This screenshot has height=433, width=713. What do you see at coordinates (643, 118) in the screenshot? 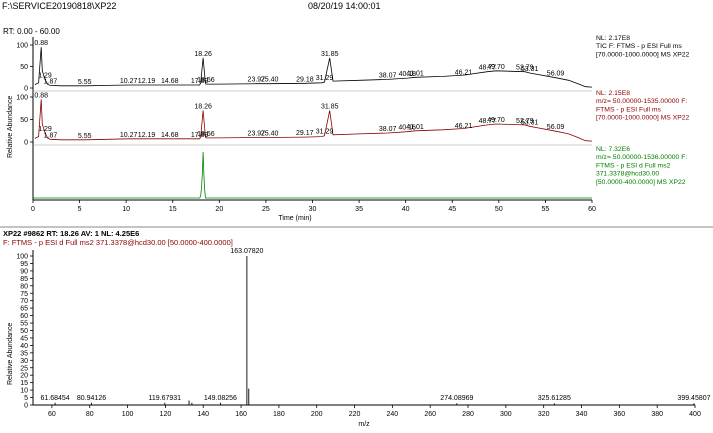
I see `mz-trace-info-line: [70.0000-1000.0000] MS XP22` at bounding box center [643, 118].